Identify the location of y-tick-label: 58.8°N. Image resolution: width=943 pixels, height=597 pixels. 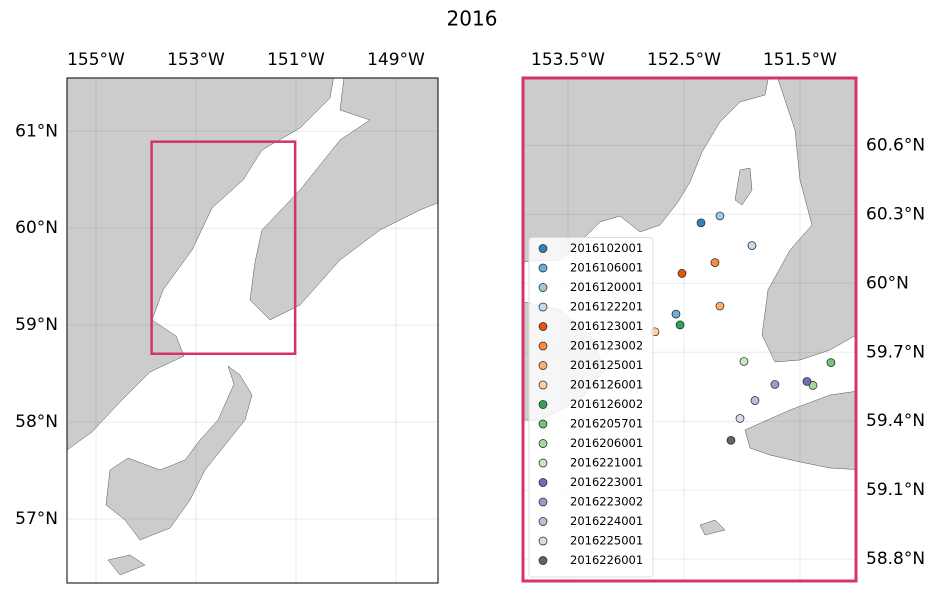
(895, 559).